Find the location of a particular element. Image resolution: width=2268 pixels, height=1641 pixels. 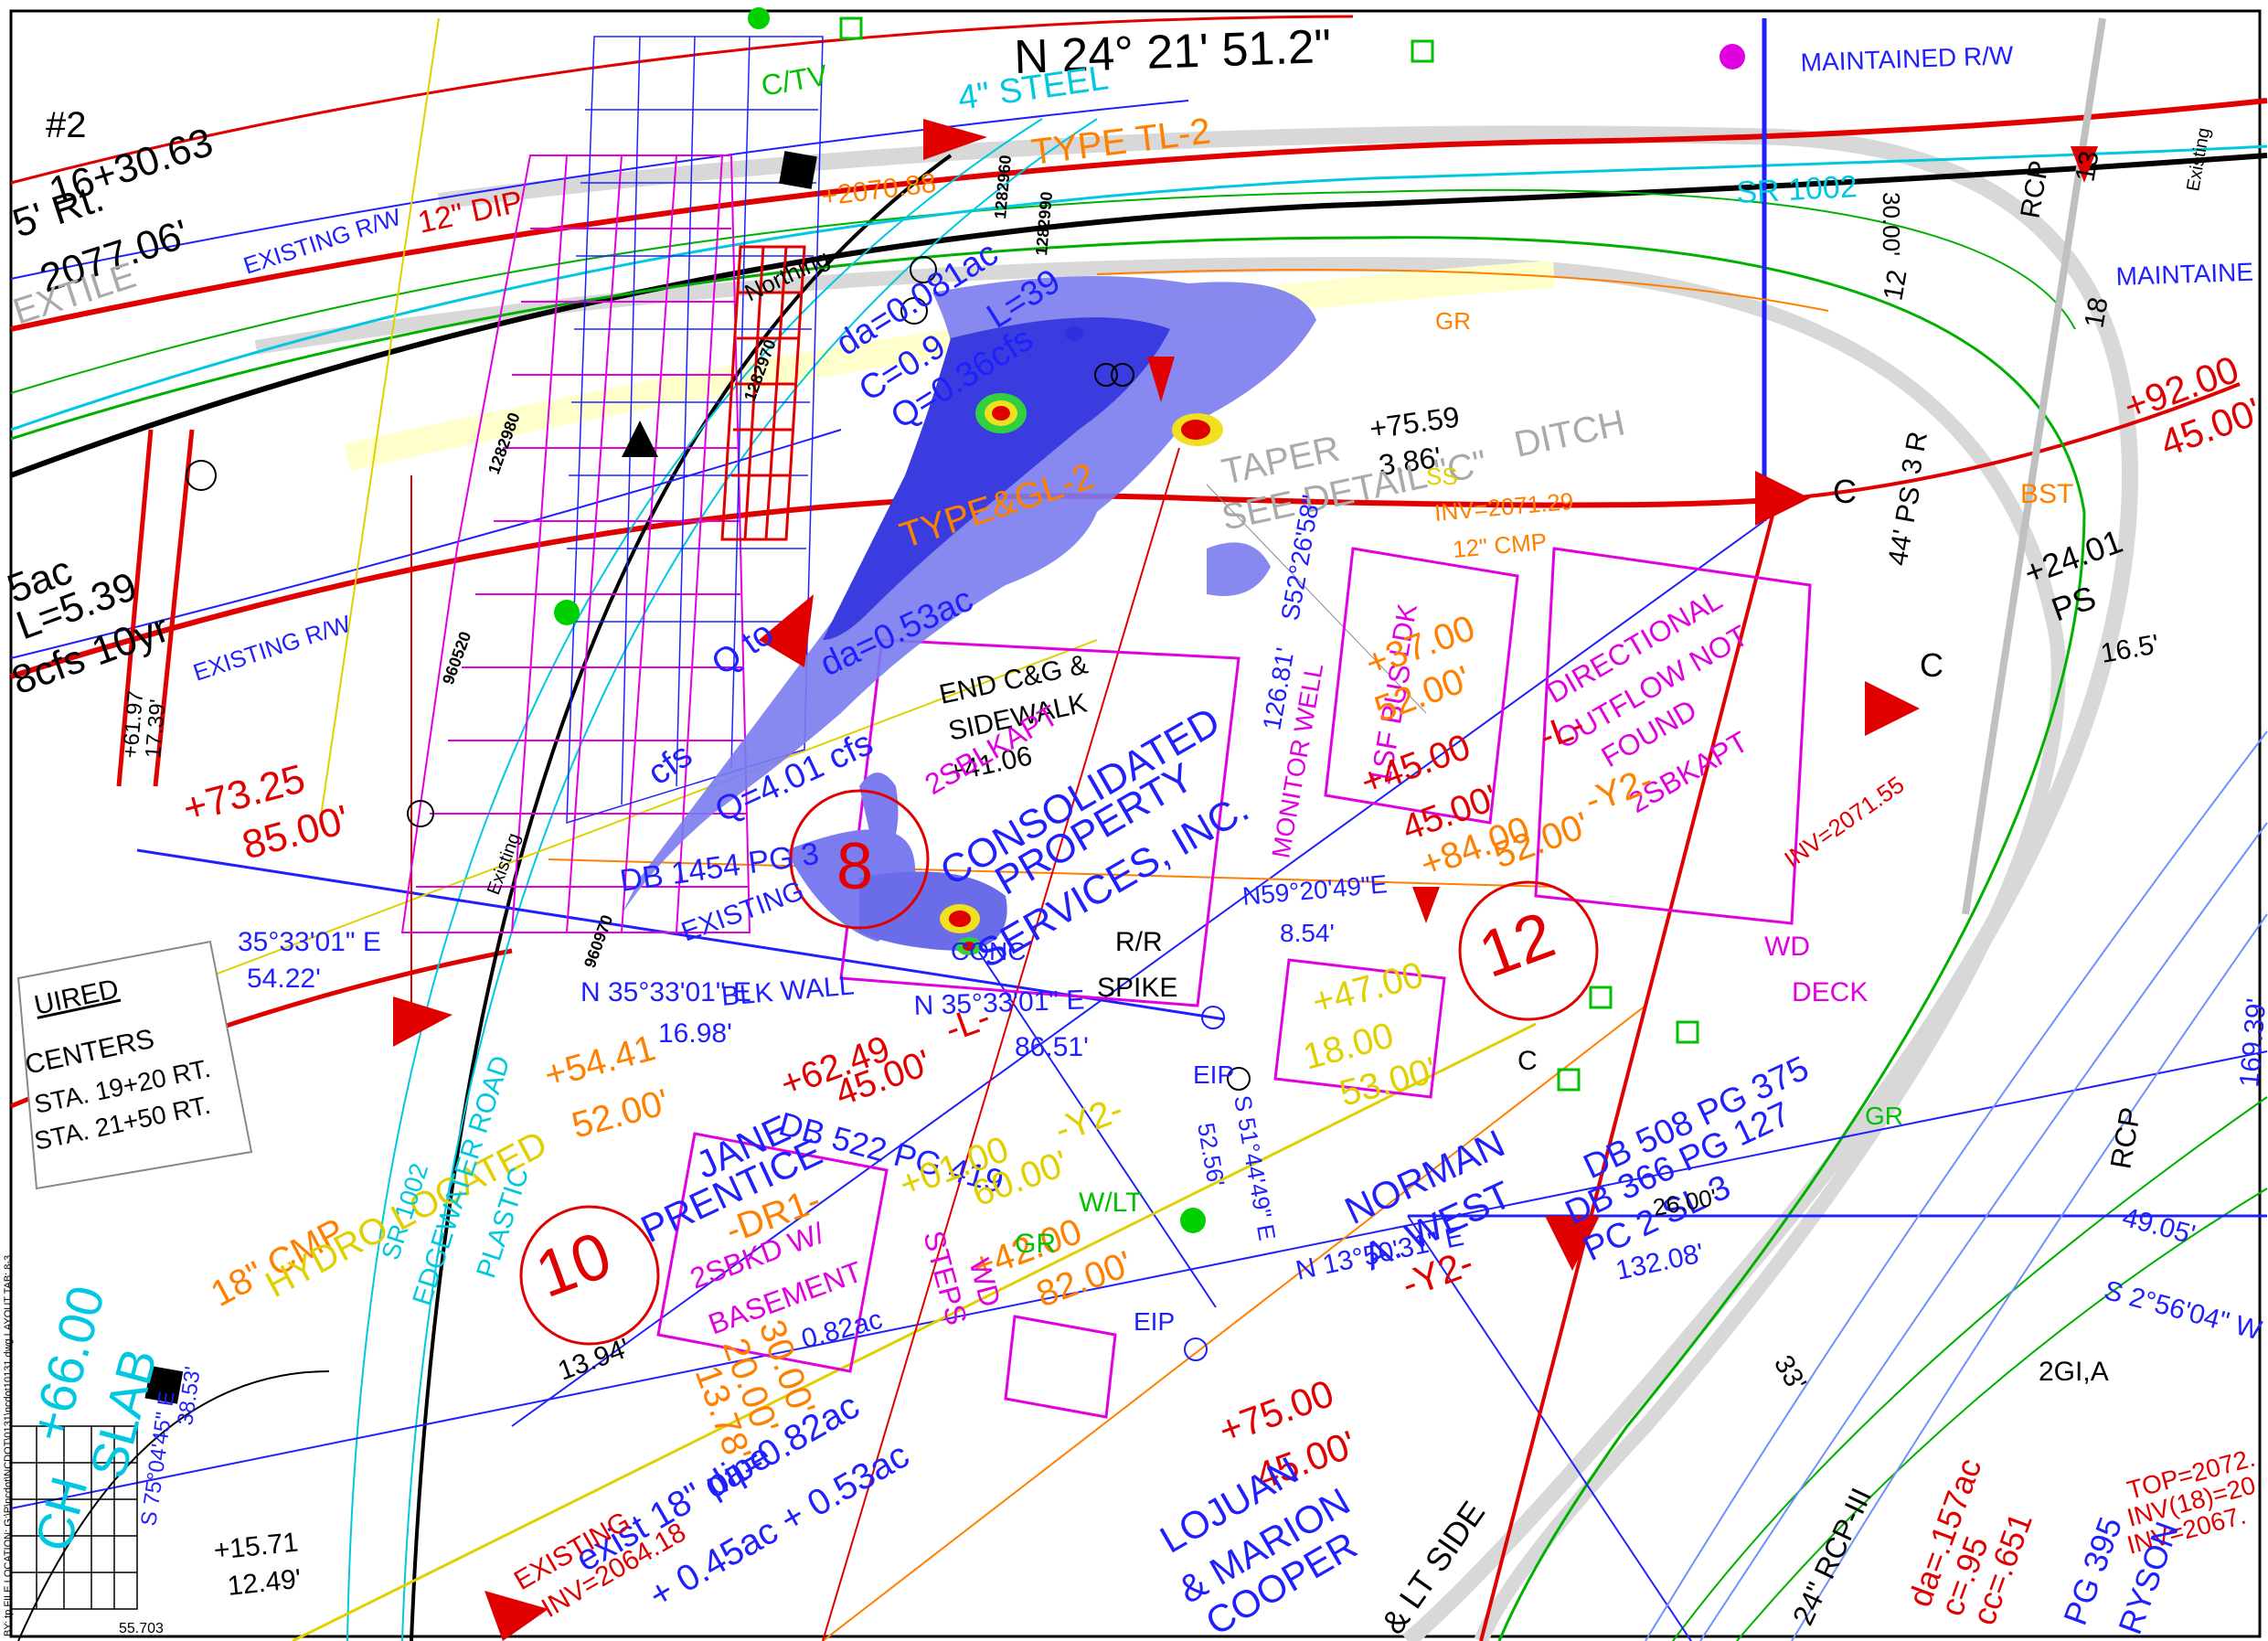

dist-86-label: 86.51' is located at coordinates (1052, 1047).